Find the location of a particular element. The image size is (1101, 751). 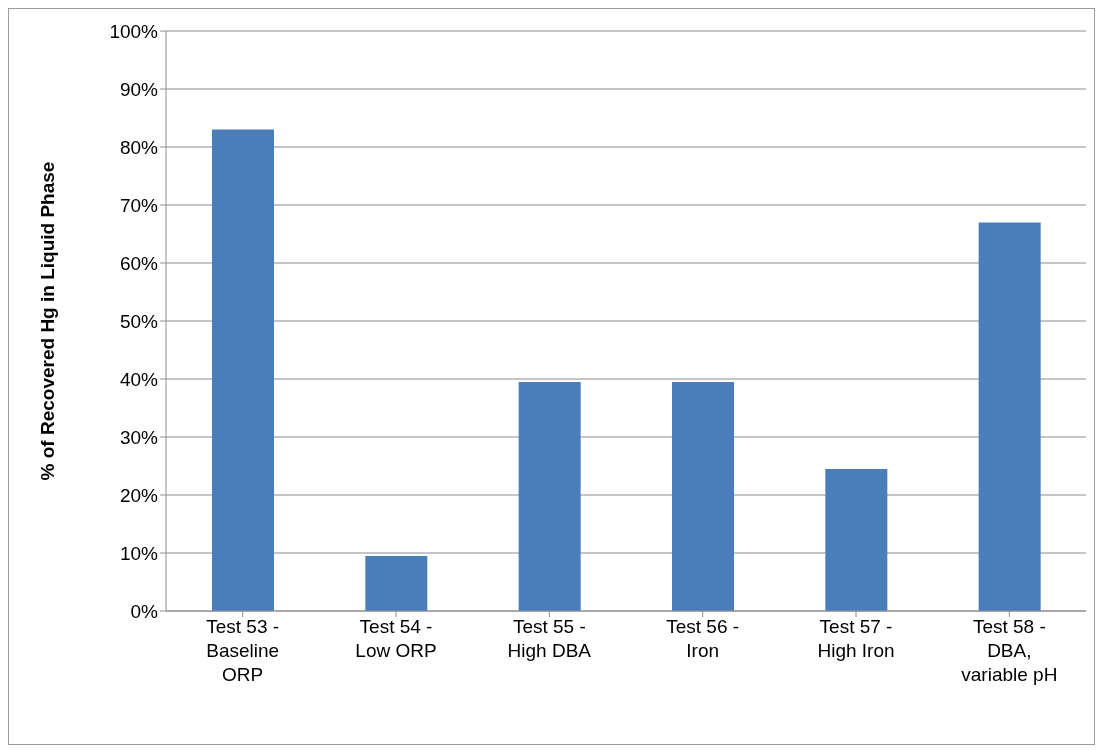

y-tick-label: 40% is located at coordinates (139, 379).